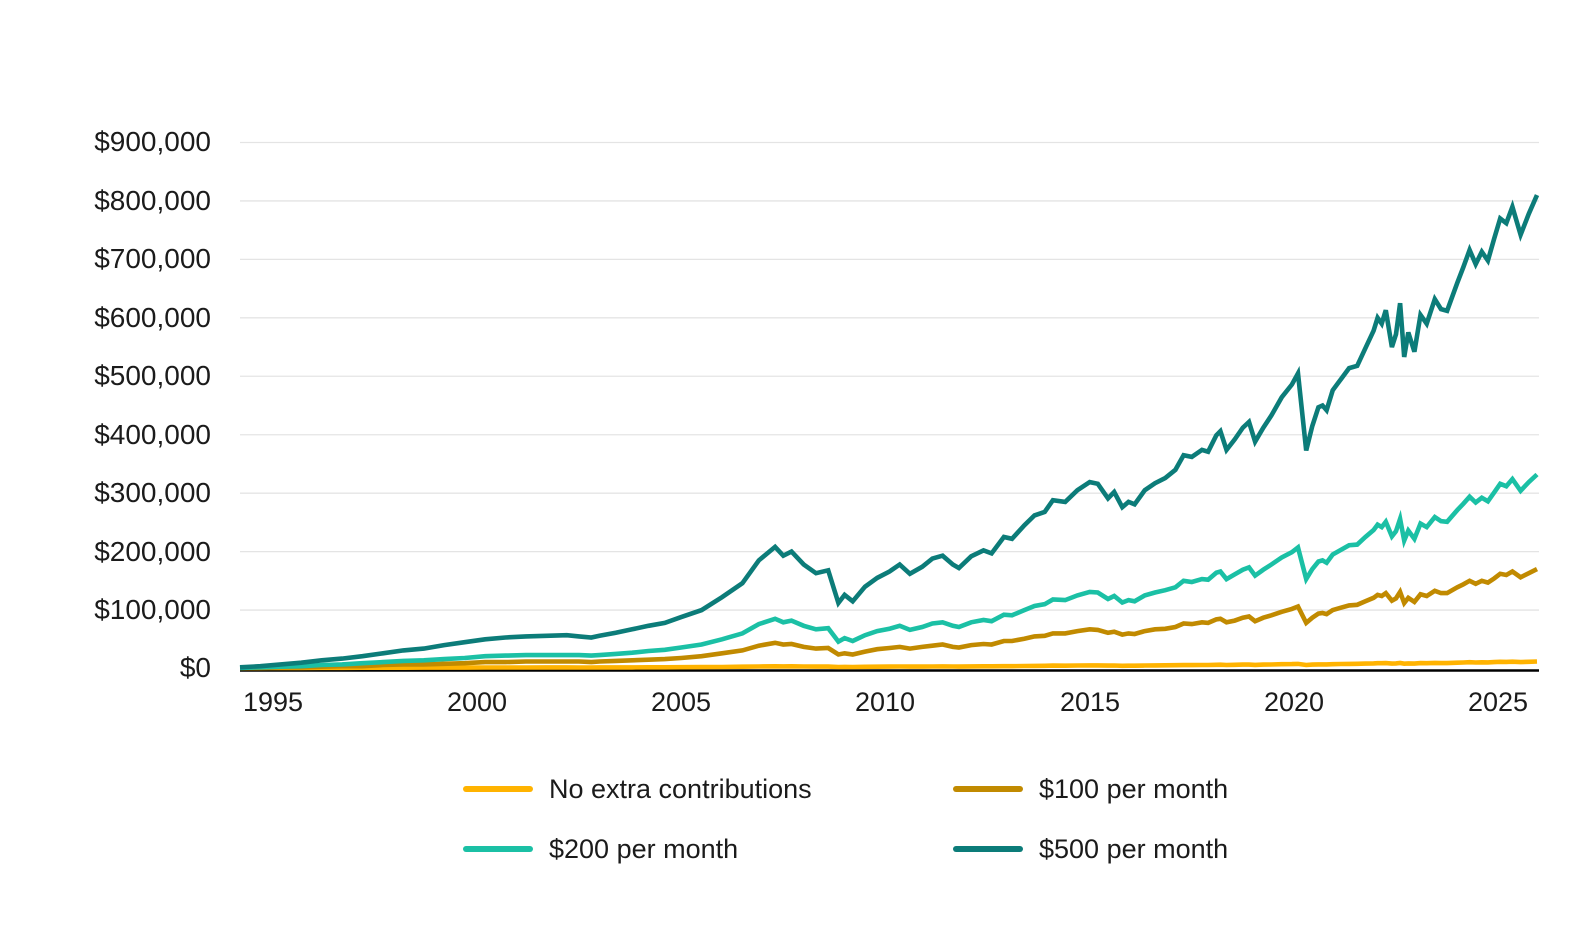 Image resolution: width=1591 pixels, height=935 pixels. I want to click on y-tick-label: $800,000, so click(152, 200).